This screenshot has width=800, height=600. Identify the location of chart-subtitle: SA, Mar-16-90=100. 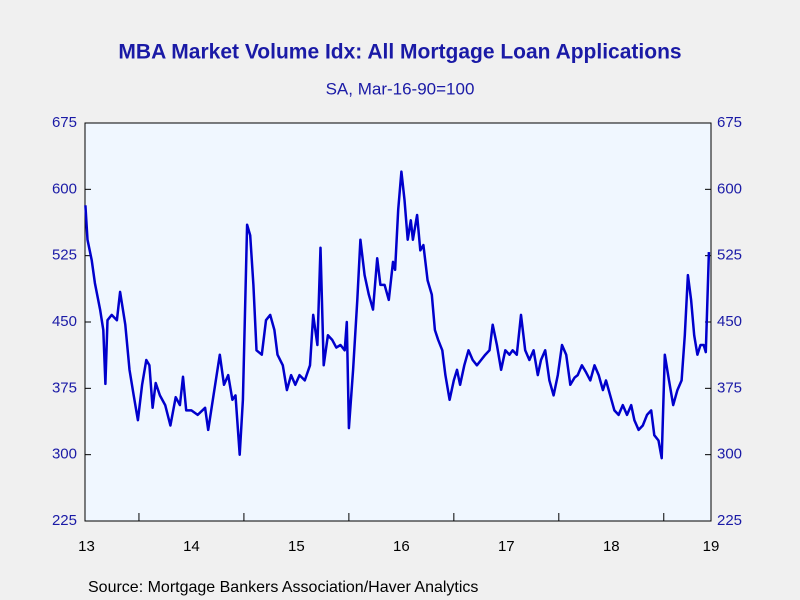
(400, 88).